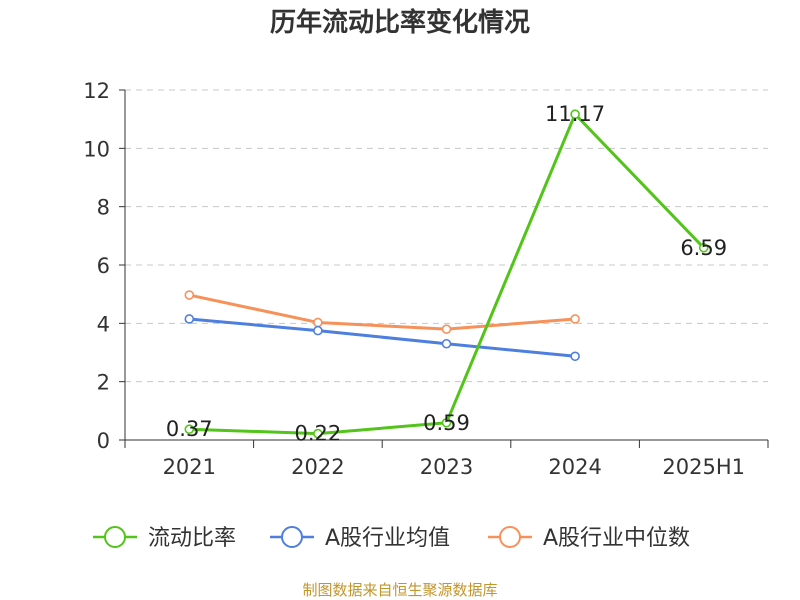  What do you see at coordinates (387, 538) in the screenshot?
I see `legend-label: A股行业均值` at bounding box center [387, 538].